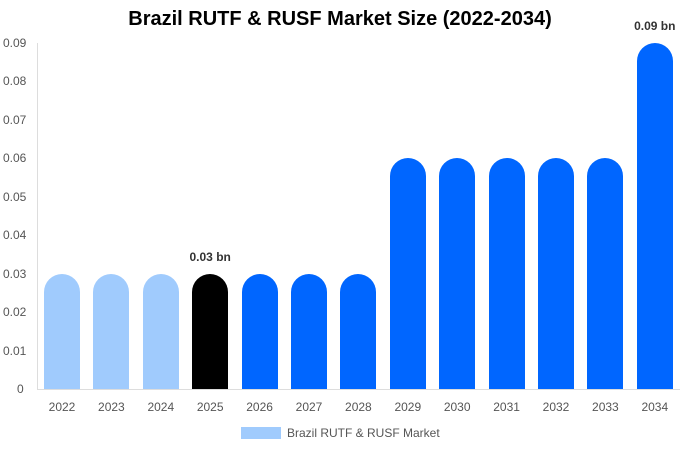  What do you see at coordinates (15, 235) in the screenshot?
I see `y-tick-label: 0.04` at bounding box center [15, 235].